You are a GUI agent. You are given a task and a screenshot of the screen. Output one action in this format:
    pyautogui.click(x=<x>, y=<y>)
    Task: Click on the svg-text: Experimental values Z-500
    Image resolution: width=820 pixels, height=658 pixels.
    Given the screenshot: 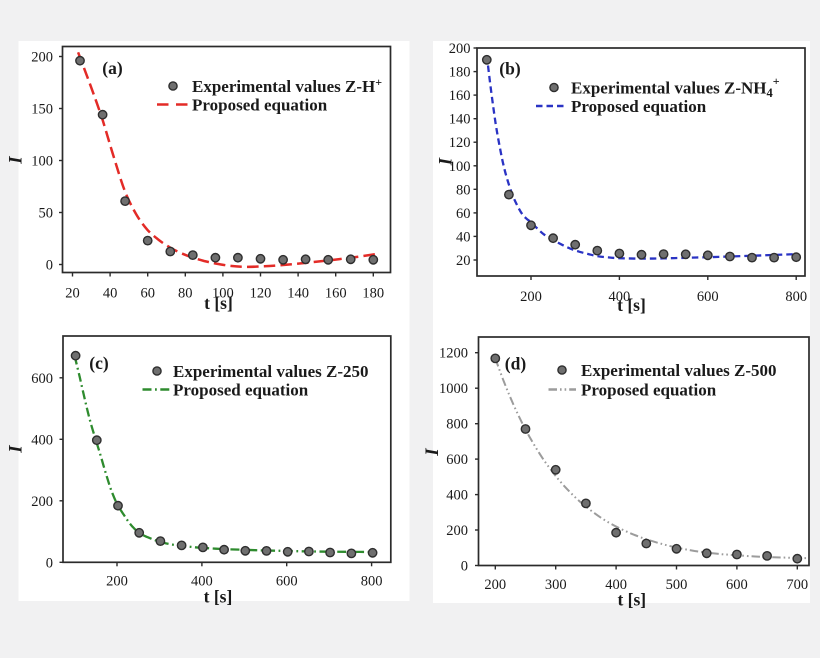 What is the action you would take?
    pyautogui.click(x=679, y=370)
    